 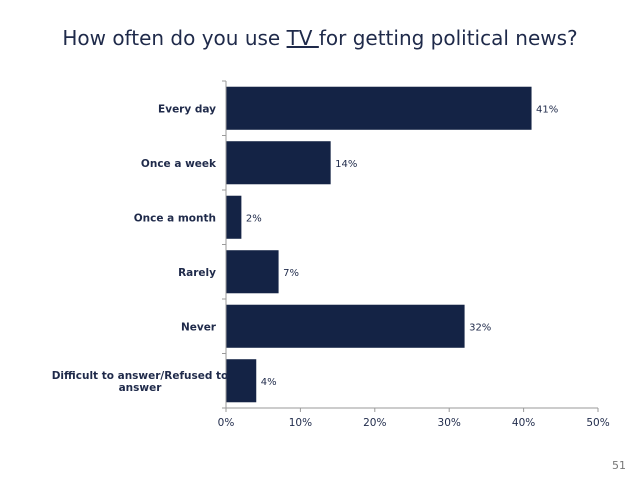 What do you see at coordinates (174, 38) in the screenshot?
I see `title-prefix: How often do you use` at bounding box center [174, 38].